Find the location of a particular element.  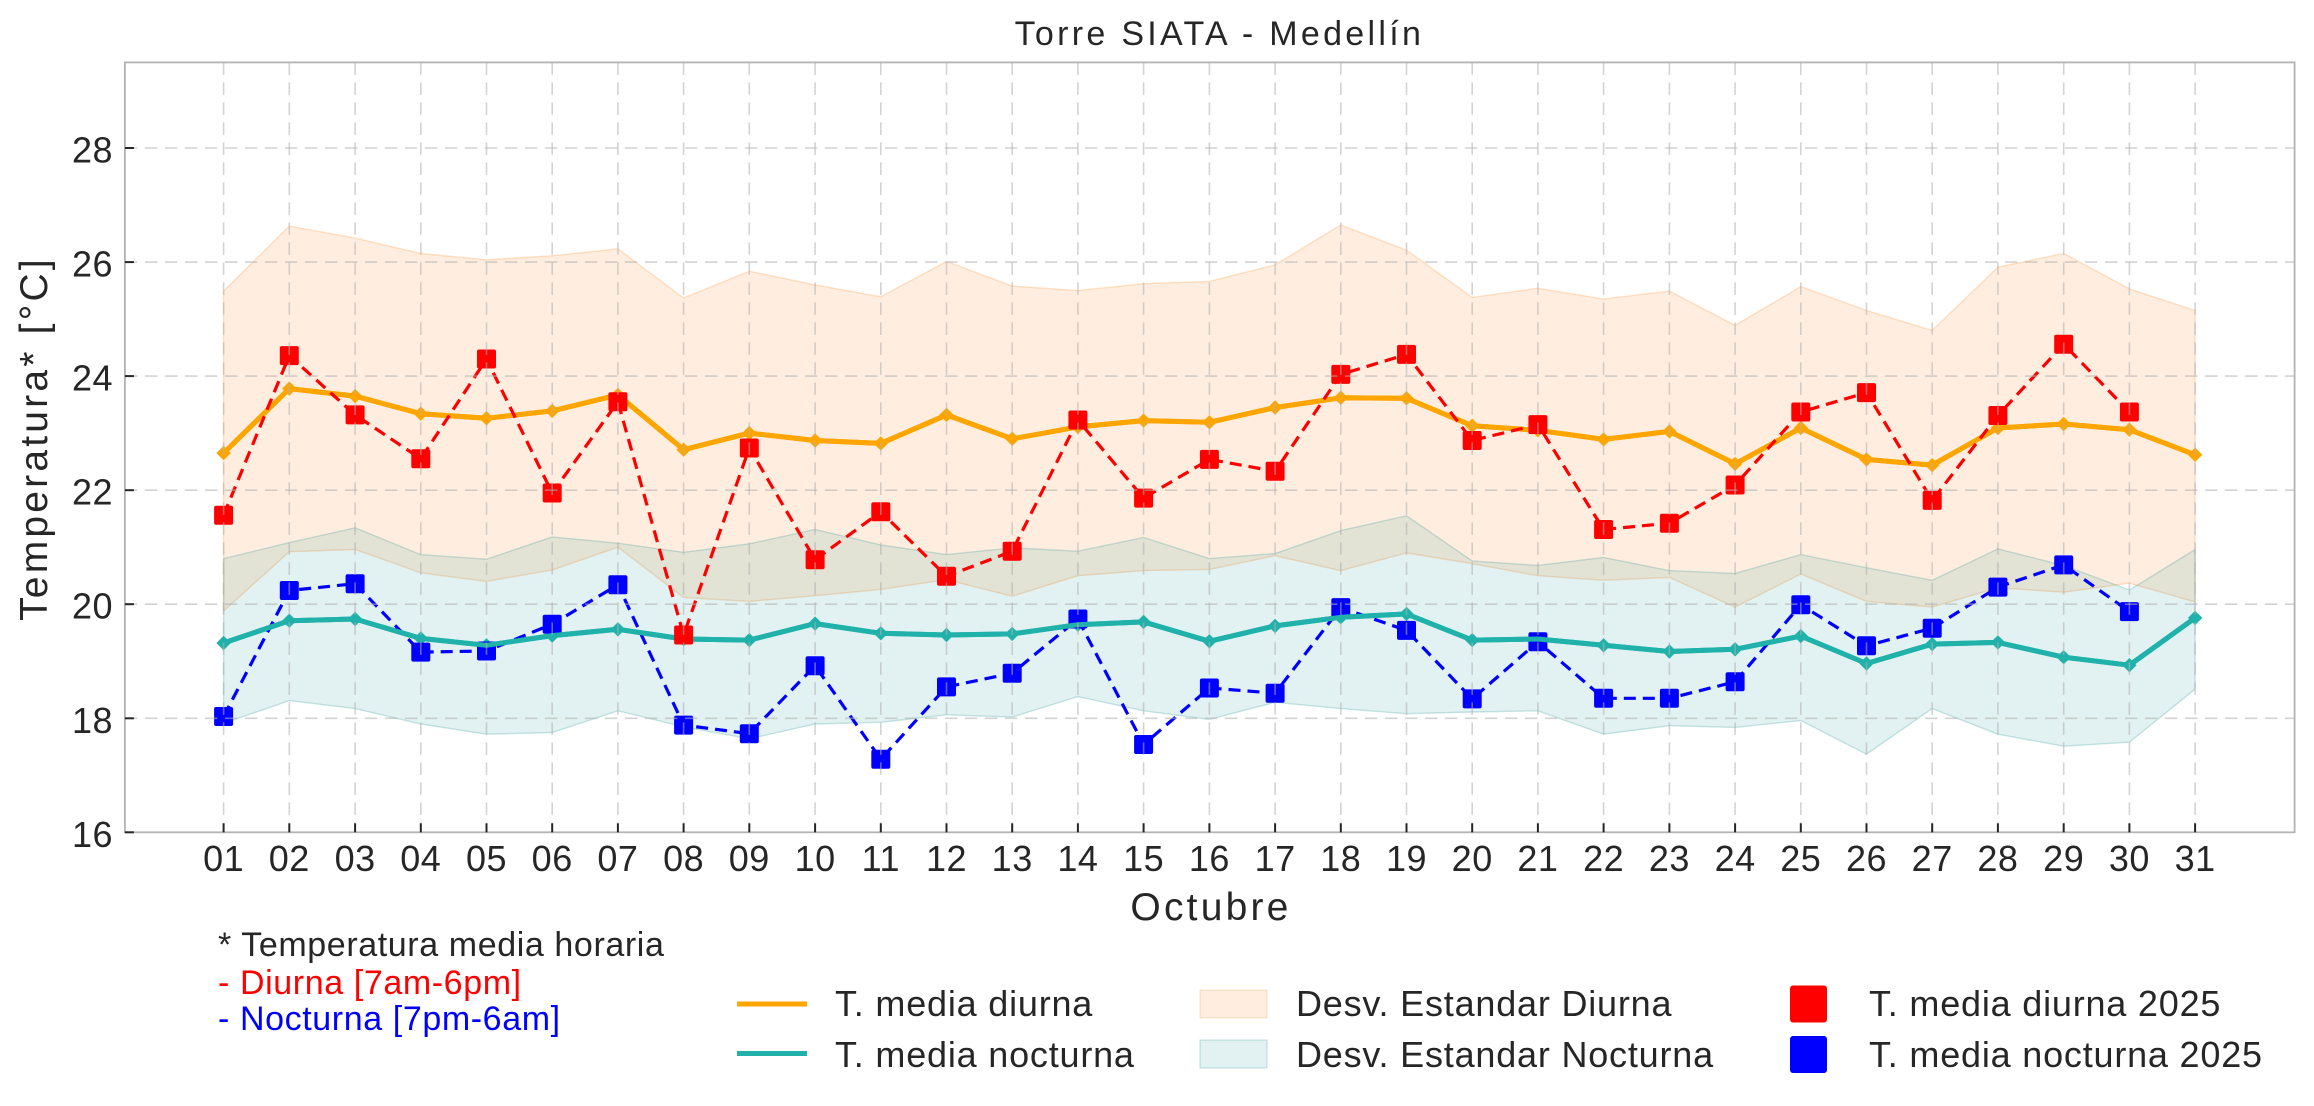

svg-text: 21 is located at coordinates (1537, 858).